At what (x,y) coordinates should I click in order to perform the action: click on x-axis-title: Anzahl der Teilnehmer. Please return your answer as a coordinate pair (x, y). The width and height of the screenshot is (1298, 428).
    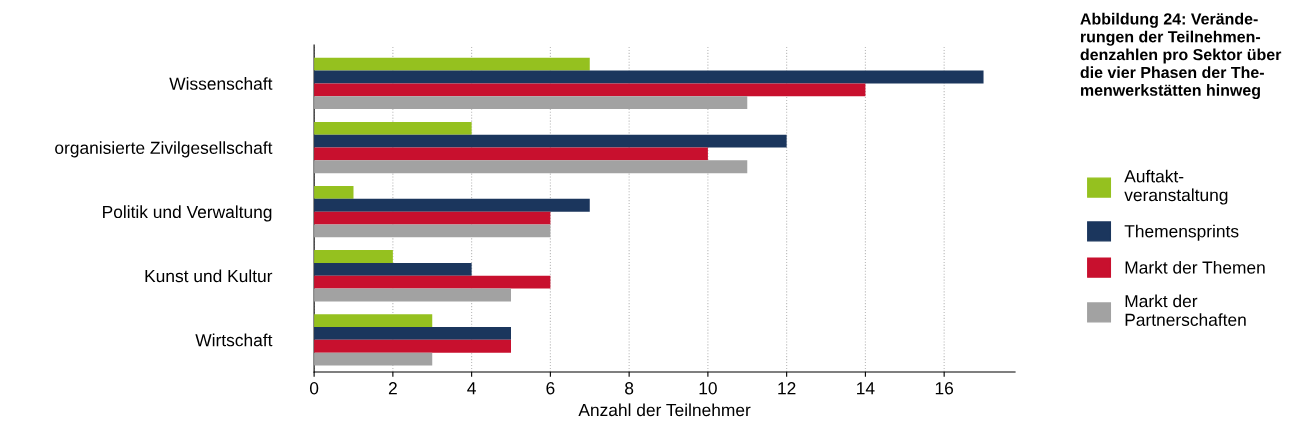
    Looking at the image, I should click on (664, 410).